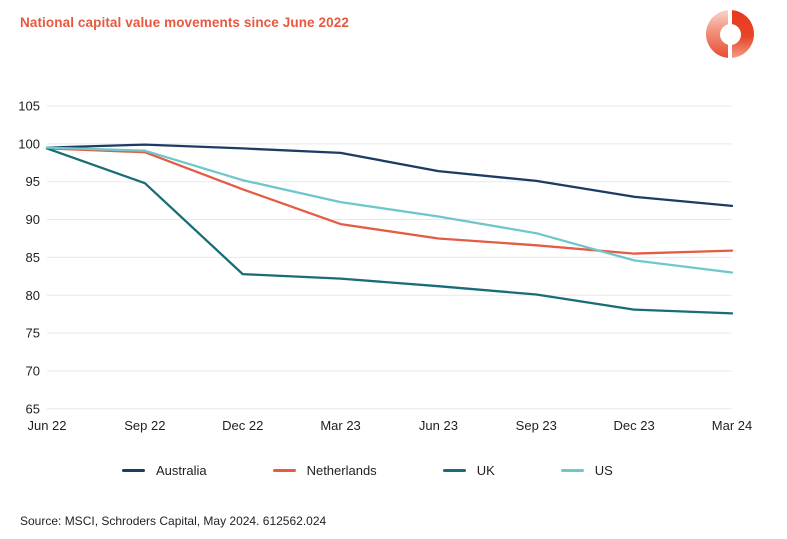  I want to click on x-tick-label: Dec 23, so click(634, 425).